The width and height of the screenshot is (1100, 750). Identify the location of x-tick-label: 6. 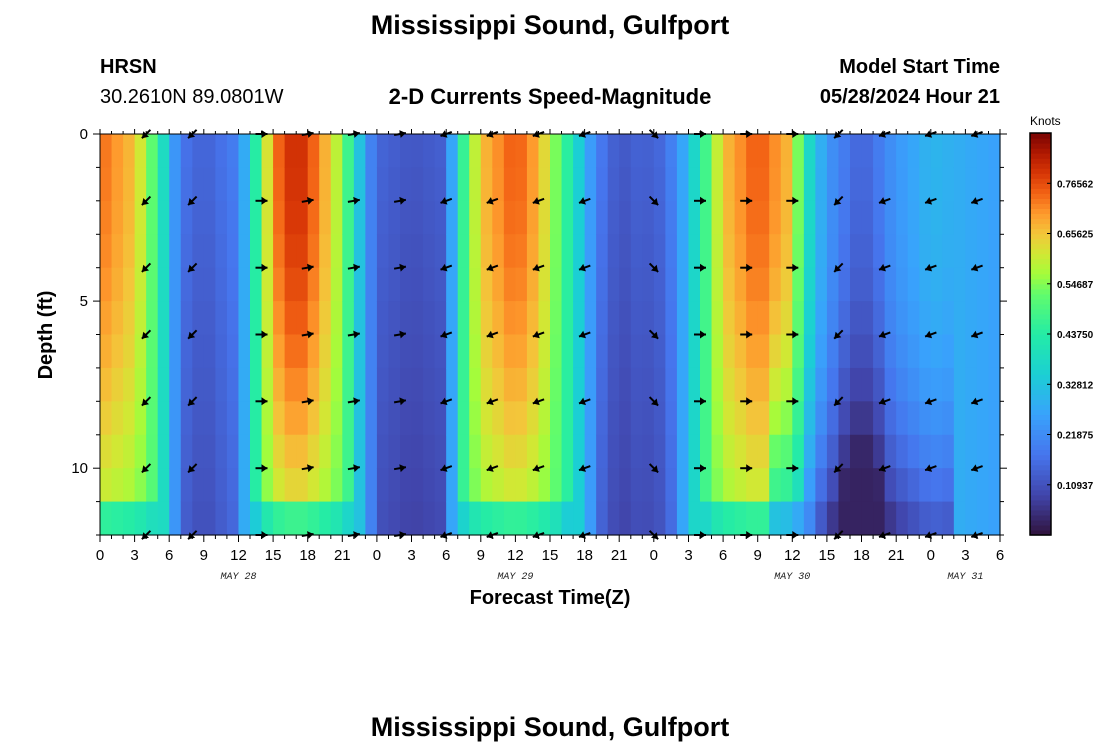
(1000, 555).